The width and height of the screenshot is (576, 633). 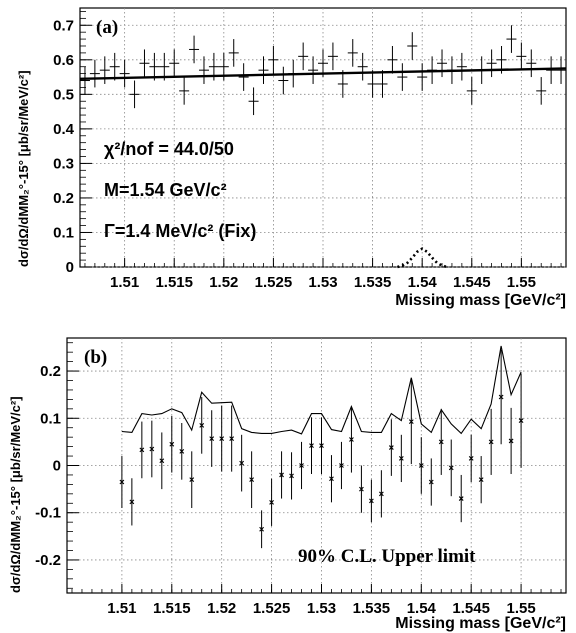 What do you see at coordinates (15, 494) in the screenshot?
I see `y-axis-title-b: dσ/dΩ/dMM₂°-15° [μb/sr/MeV/c²]` at bounding box center [15, 494].